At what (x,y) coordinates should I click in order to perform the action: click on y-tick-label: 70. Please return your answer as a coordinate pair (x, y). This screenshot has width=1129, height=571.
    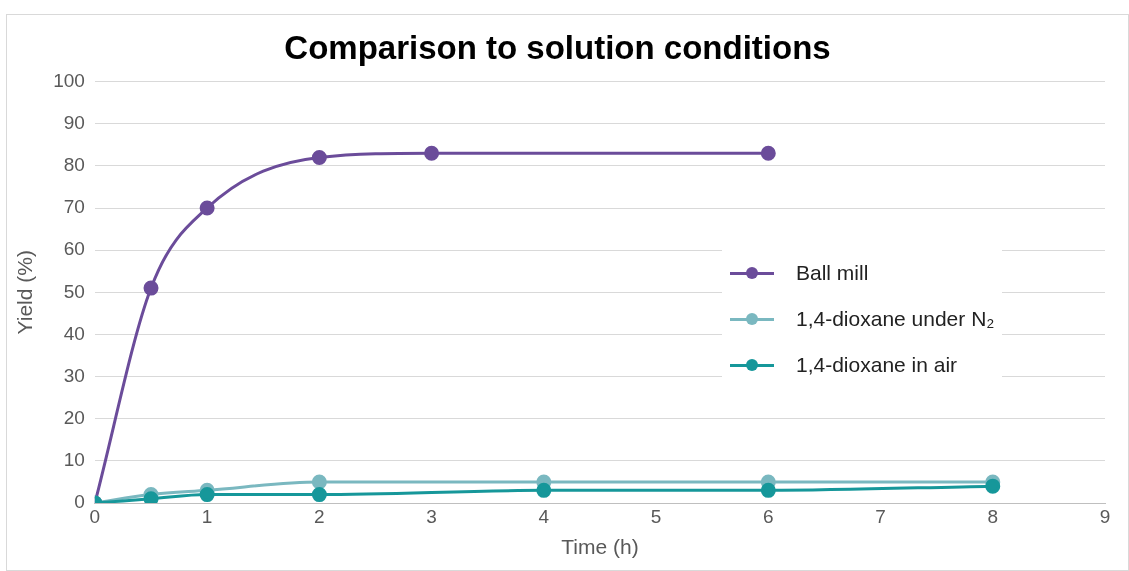
    Looking at the image, I should click on (74, 207).